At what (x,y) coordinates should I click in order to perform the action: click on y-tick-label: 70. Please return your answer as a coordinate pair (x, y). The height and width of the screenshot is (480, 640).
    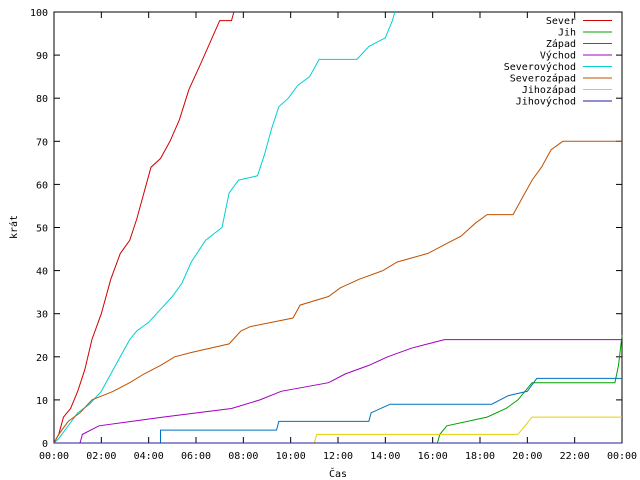
    Looking at the image, I should click on (42, 142).